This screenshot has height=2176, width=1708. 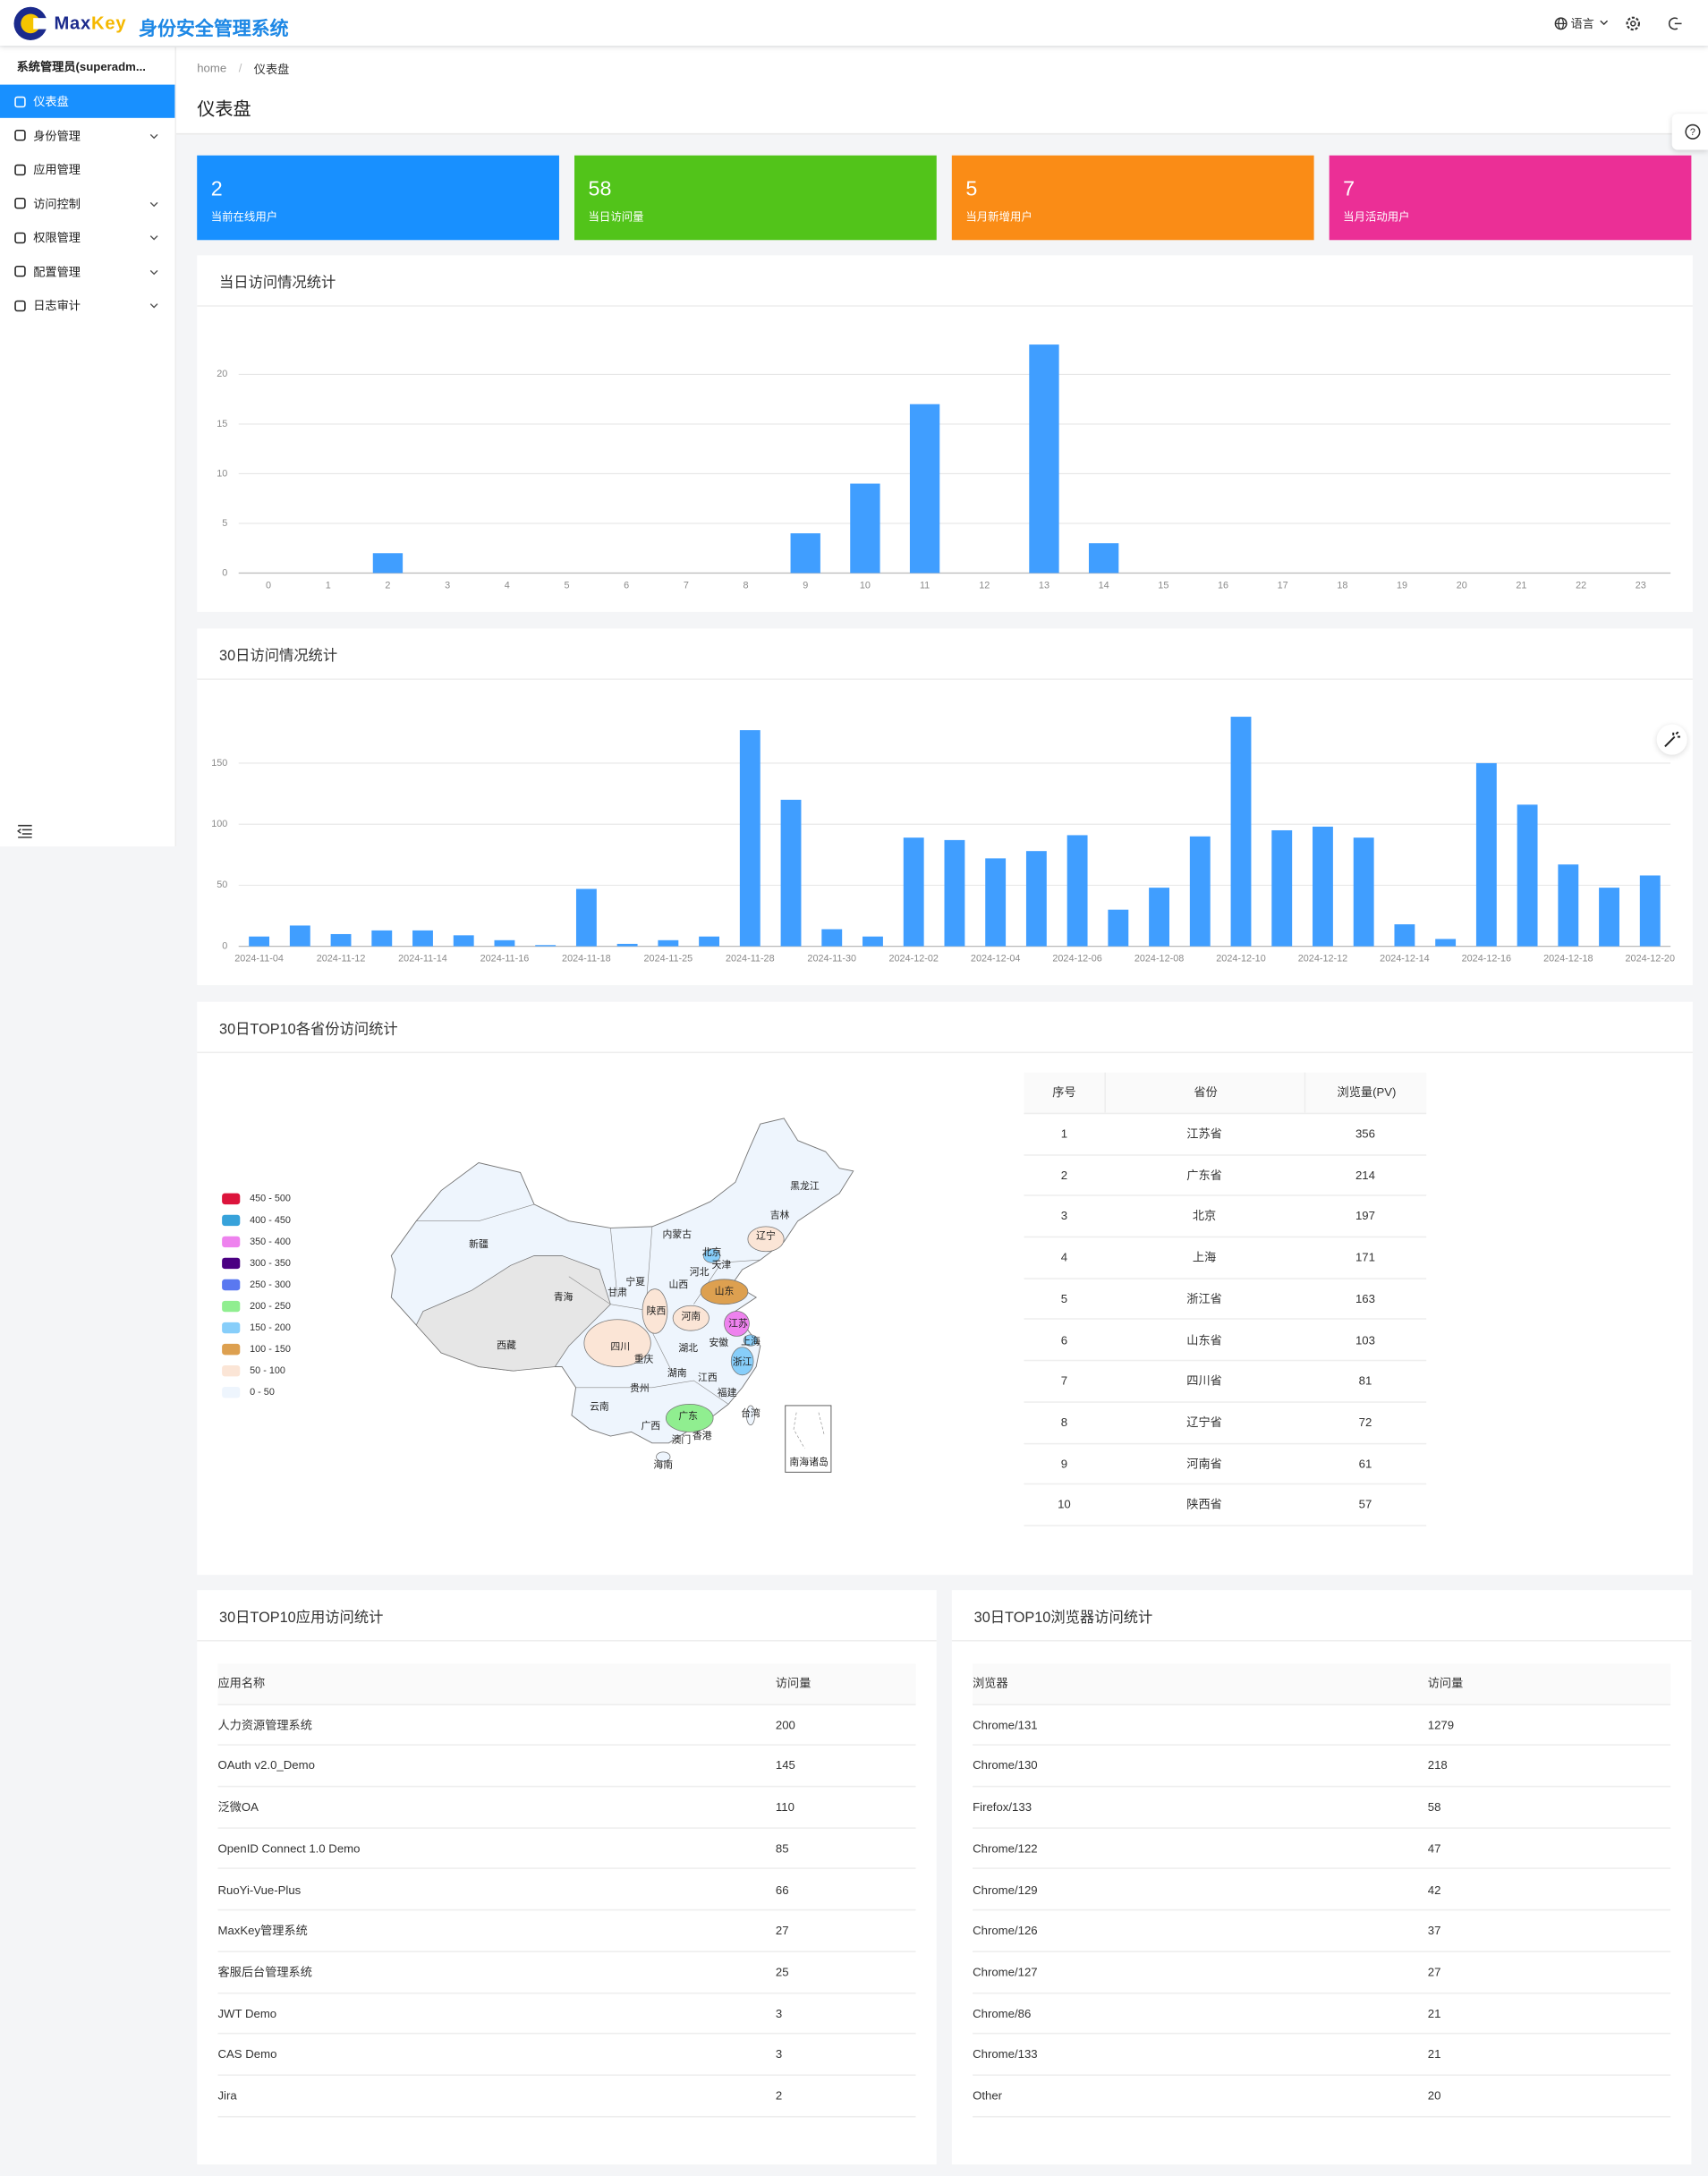 What do you see at coordinates (566, 585) in the screenshot?
I see `x-tick-label: 5` at bounding box center [566, 585].